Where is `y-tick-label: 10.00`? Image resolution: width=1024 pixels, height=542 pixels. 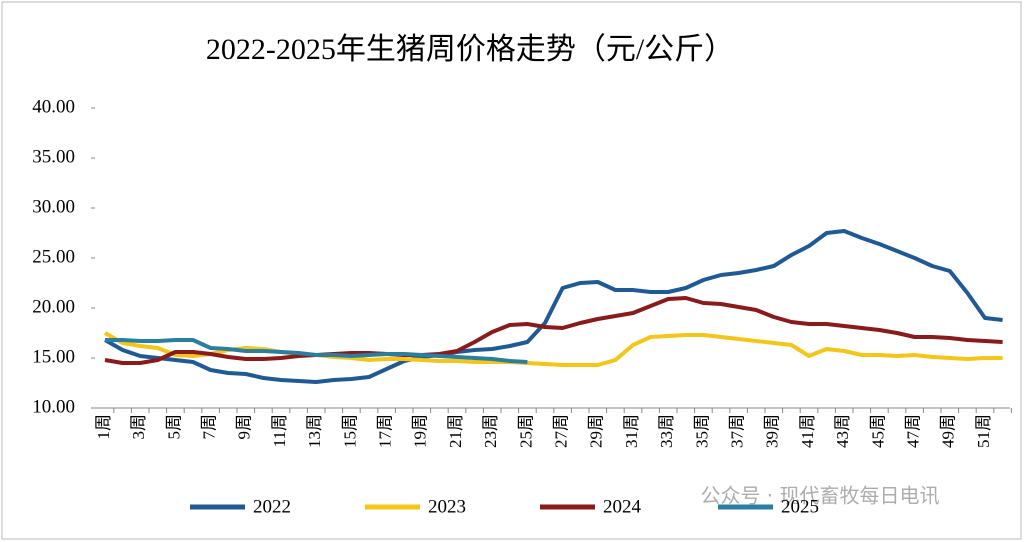
y-tick-label: 10.00 is located at coordinates (53, 406).